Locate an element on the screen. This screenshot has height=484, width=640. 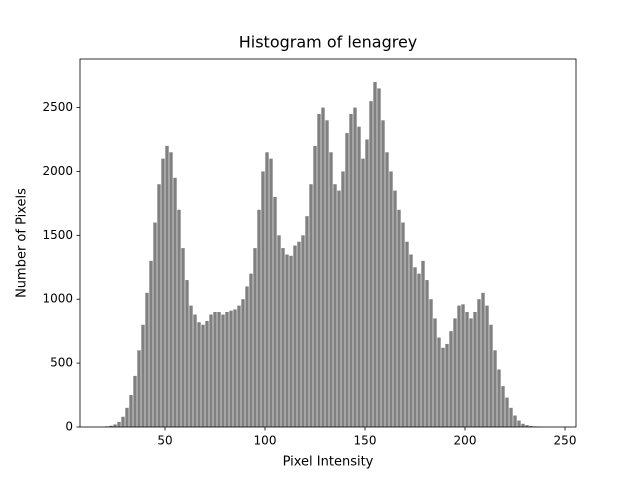
y-tick-label: 500 is located at coordinates (61, 363).